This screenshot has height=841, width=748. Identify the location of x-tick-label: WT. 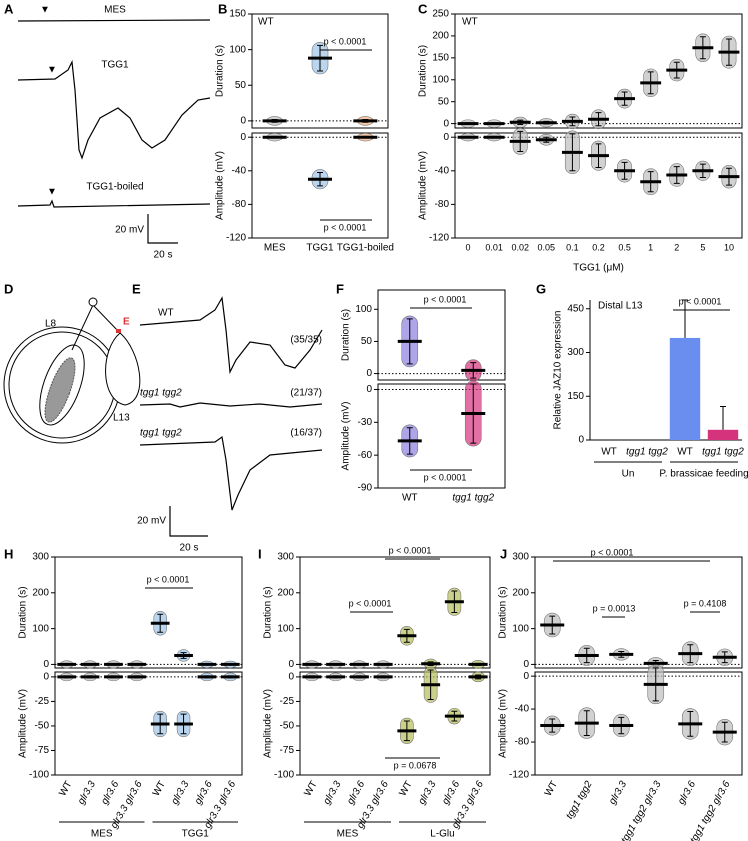
(310, 788).